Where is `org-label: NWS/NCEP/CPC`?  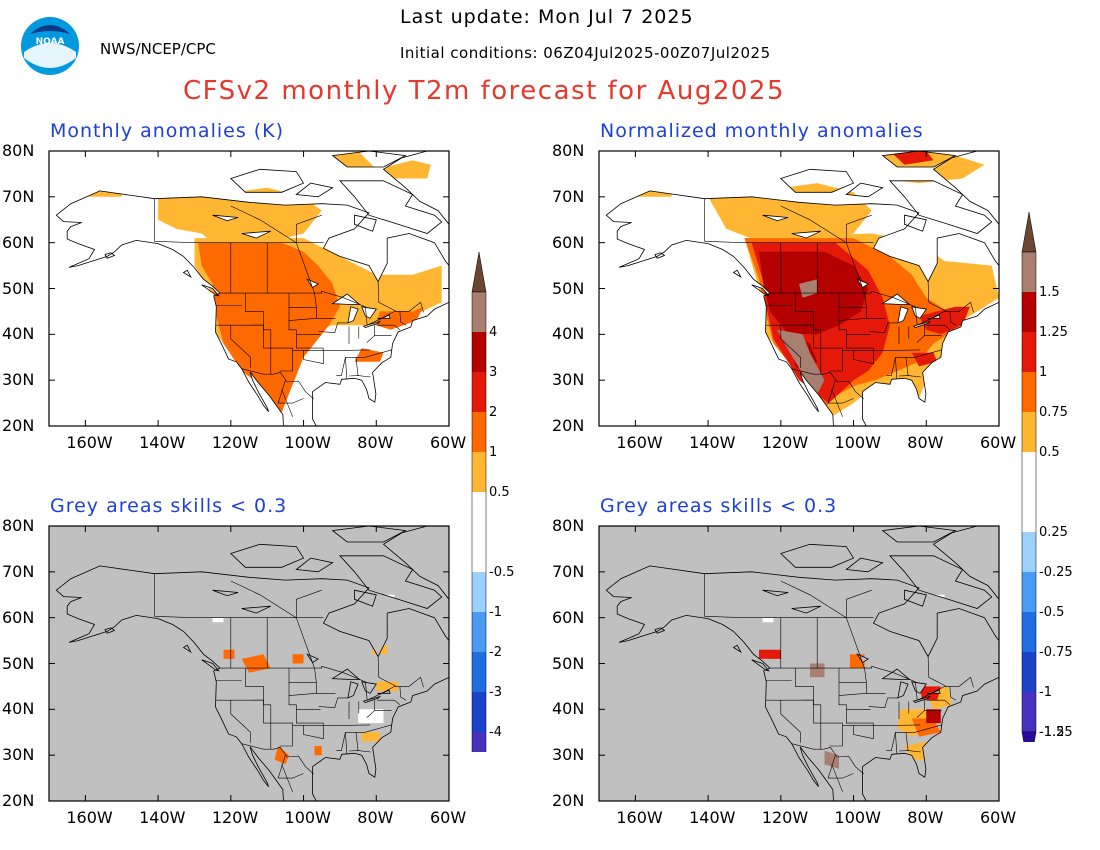 org-label: NWS/NCEP/CPC is located at coordinates (158, 49).